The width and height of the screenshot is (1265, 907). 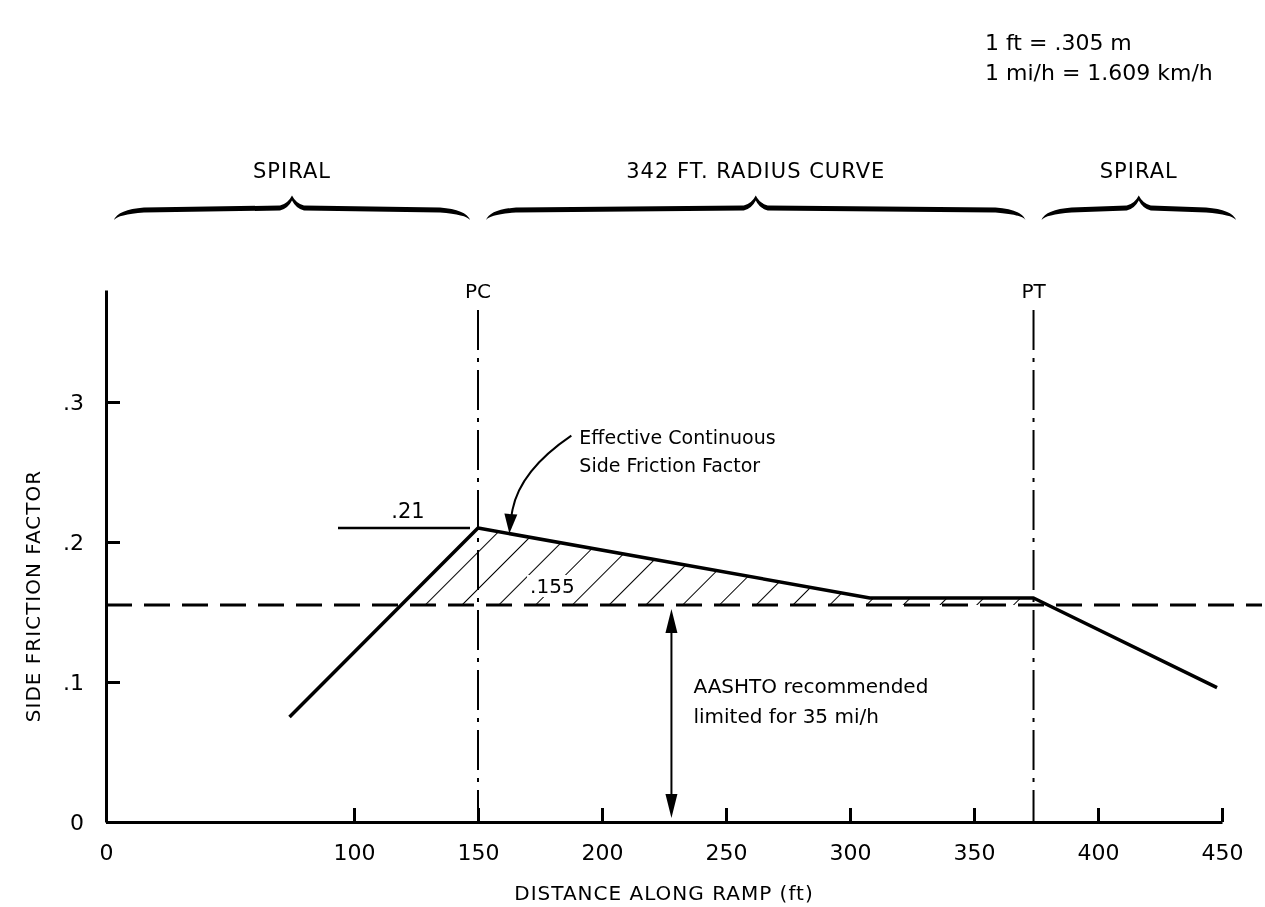 I want to click on x-tick-label: 150, so click(x=478, y=852).